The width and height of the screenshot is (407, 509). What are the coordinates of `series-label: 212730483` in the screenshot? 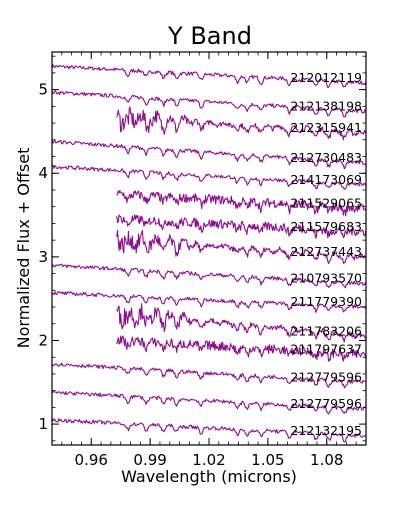 It's located at (326, 157).